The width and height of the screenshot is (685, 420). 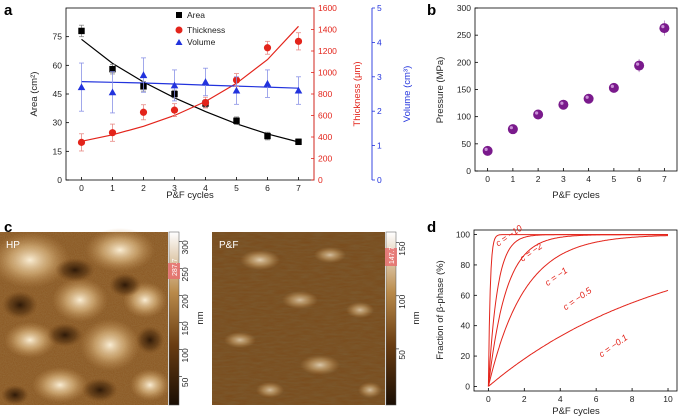 I want to click on panel-a-ytick-area-label: 60, so click(x=58, y=65).